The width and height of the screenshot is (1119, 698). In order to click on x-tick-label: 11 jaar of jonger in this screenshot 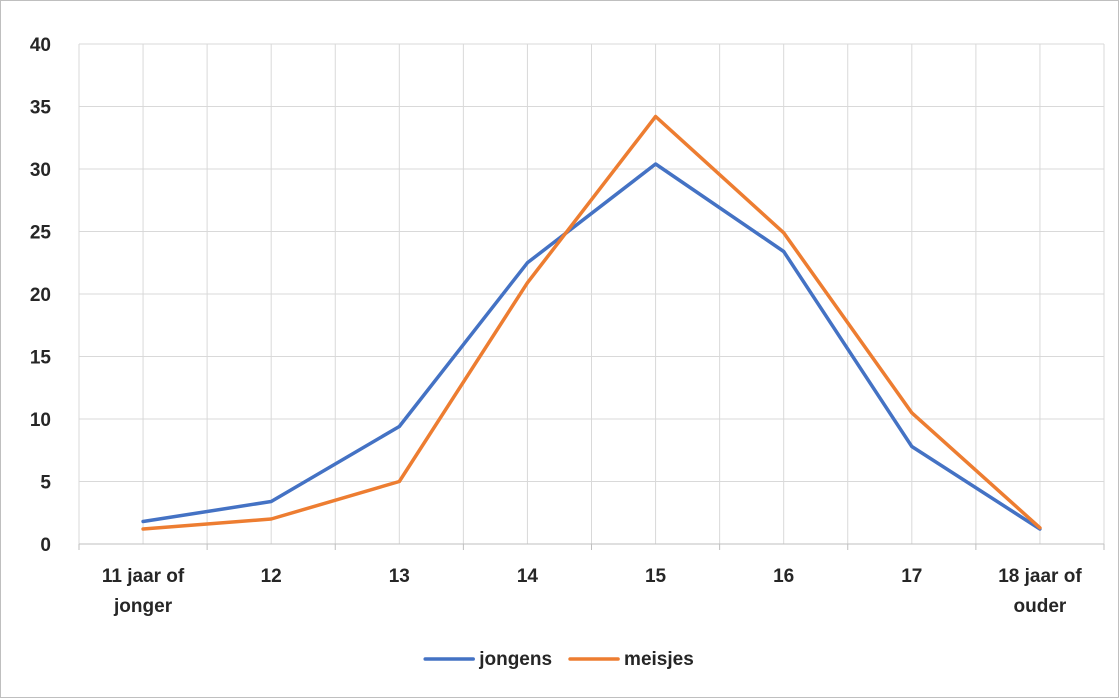, I will do `click(143, 591)`.